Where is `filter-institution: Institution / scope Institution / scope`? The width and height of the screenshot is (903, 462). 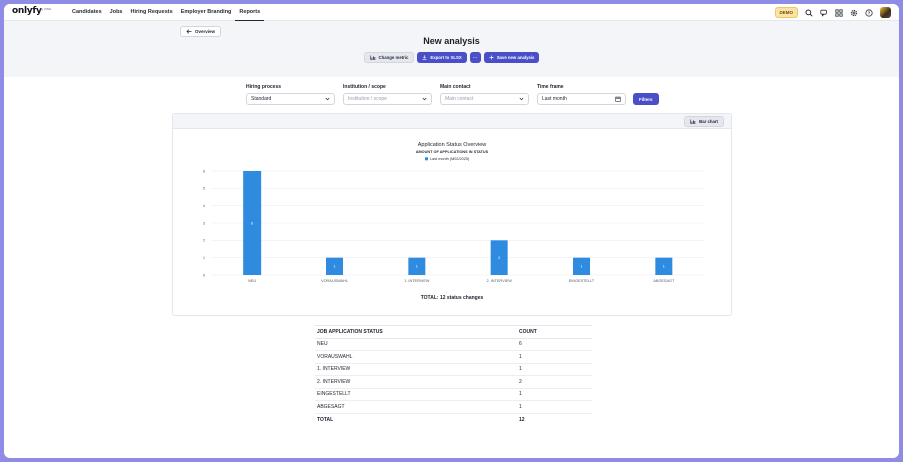 filter-institution: Institution / scope Institution / scope is located at coordinates (387, 94).